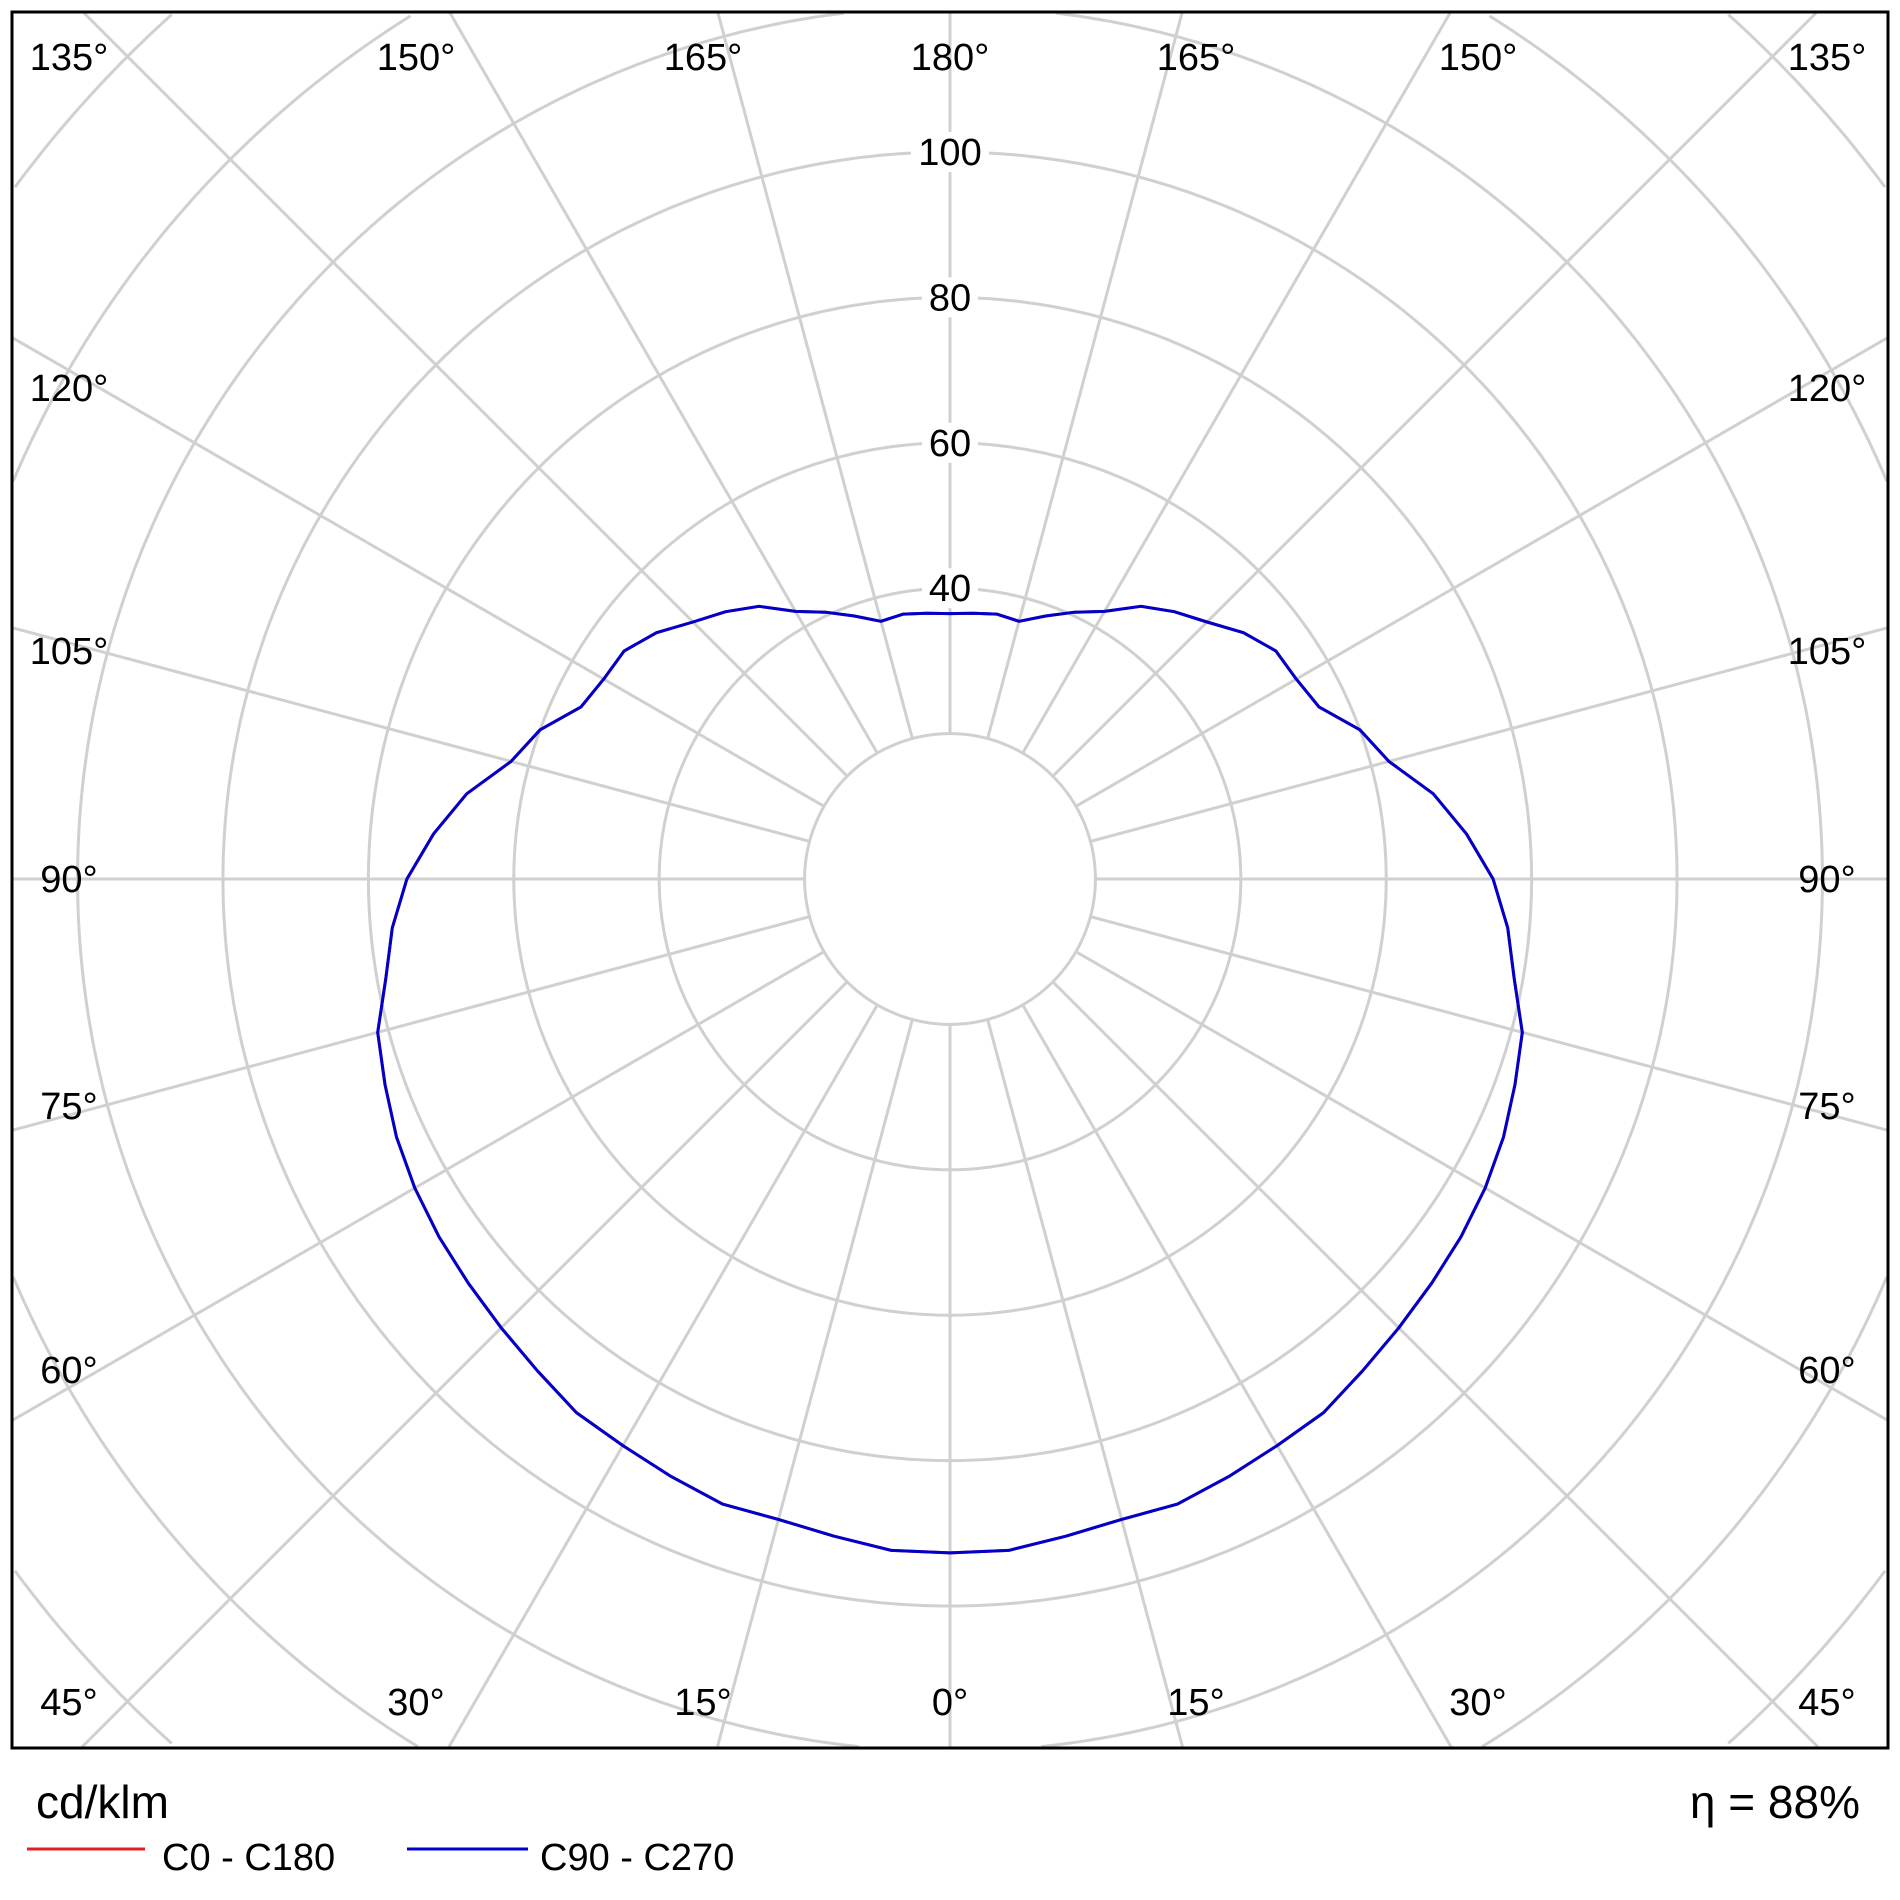 This screenshot has width=1900, height=1900. I want to click on legend-label-c0-c180: C0 - C180, so click(248, 1858).